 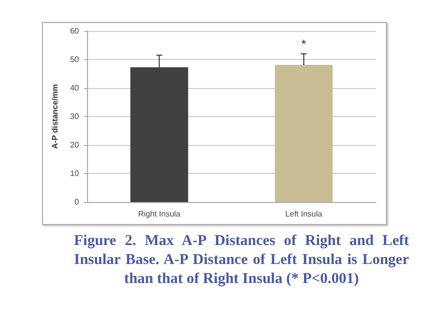 I want to click on y-tick-label: 10, so click(x=75, y=173).